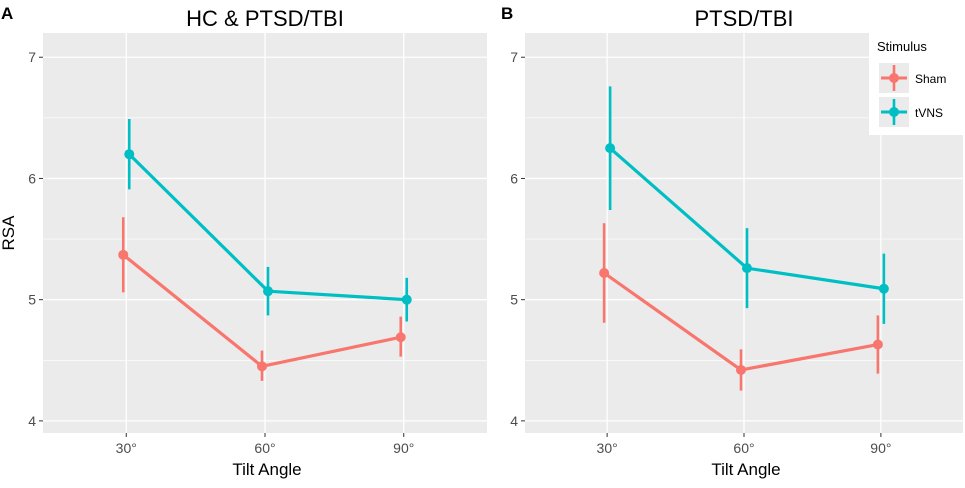  Describe the element at coordinates (929, 113) in the screenshot. I see `legend-label: tVNS` at that location.